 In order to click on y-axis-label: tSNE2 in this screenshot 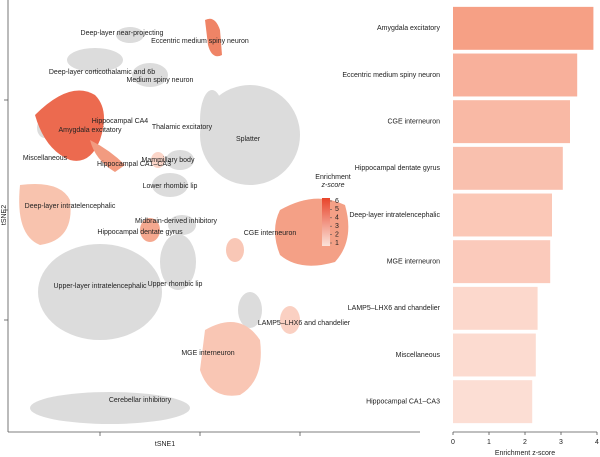, I will do `click(4, 215)`.